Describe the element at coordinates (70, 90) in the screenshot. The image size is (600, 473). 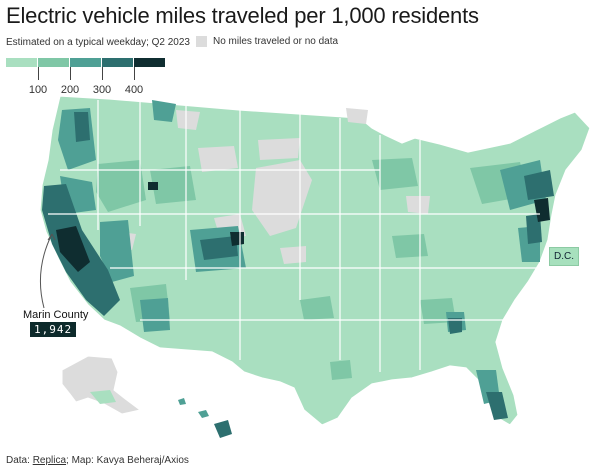
I see `legend-tick-label: 200` at that location.